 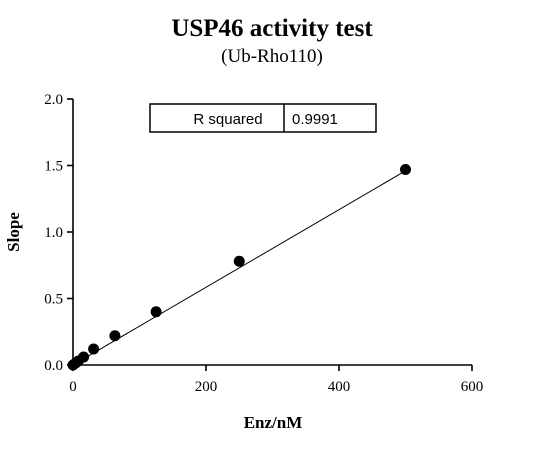 I want to click on y-tick-label: 1.5, so click(x=53, y=167).